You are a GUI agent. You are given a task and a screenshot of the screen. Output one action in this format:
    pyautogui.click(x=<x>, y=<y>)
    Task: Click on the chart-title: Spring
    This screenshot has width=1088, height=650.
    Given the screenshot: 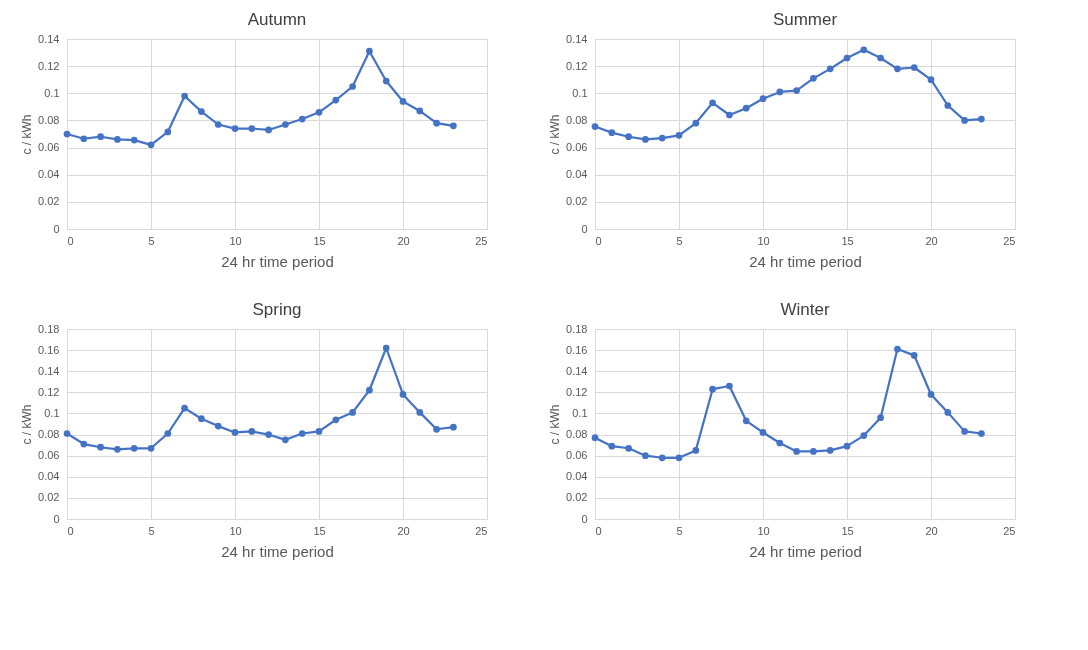 What is the action you would take?
    pyautogui.click(x=277, y=309)
    